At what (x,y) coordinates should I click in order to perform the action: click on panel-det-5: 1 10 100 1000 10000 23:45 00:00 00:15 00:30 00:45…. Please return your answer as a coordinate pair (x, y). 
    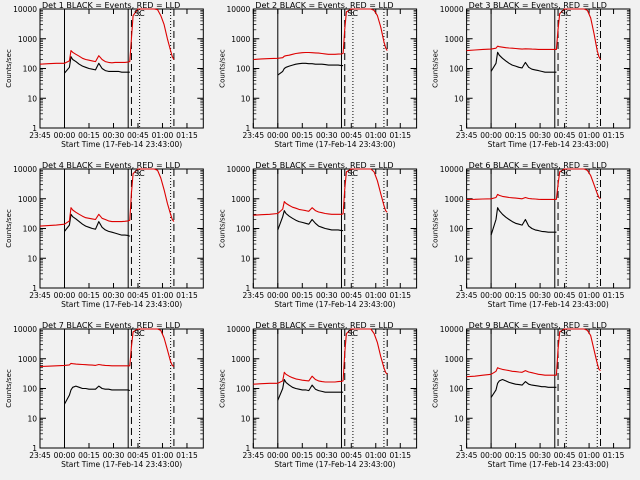
    Looking at the image, I should click on (318, 235).